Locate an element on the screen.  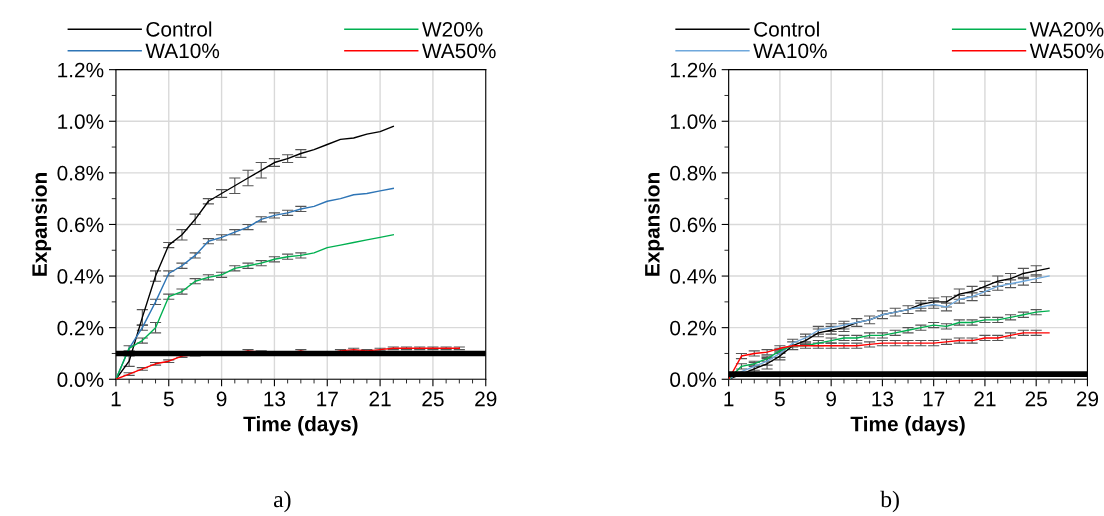
legend-label: W20% is located at coordinates (452, 29).